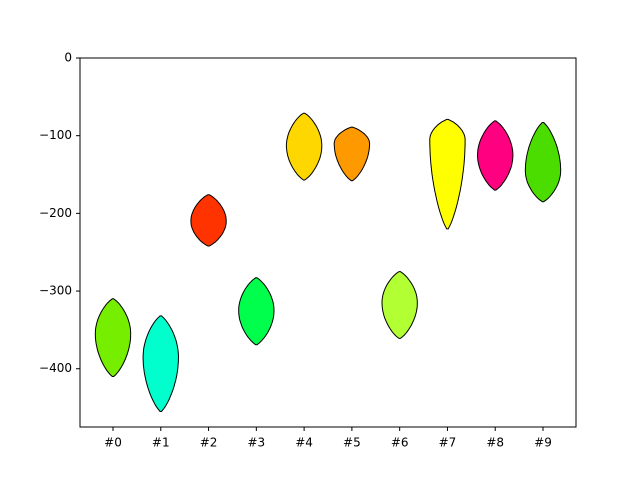  I want to click on x-tick-label: #2, so click(209, 443).